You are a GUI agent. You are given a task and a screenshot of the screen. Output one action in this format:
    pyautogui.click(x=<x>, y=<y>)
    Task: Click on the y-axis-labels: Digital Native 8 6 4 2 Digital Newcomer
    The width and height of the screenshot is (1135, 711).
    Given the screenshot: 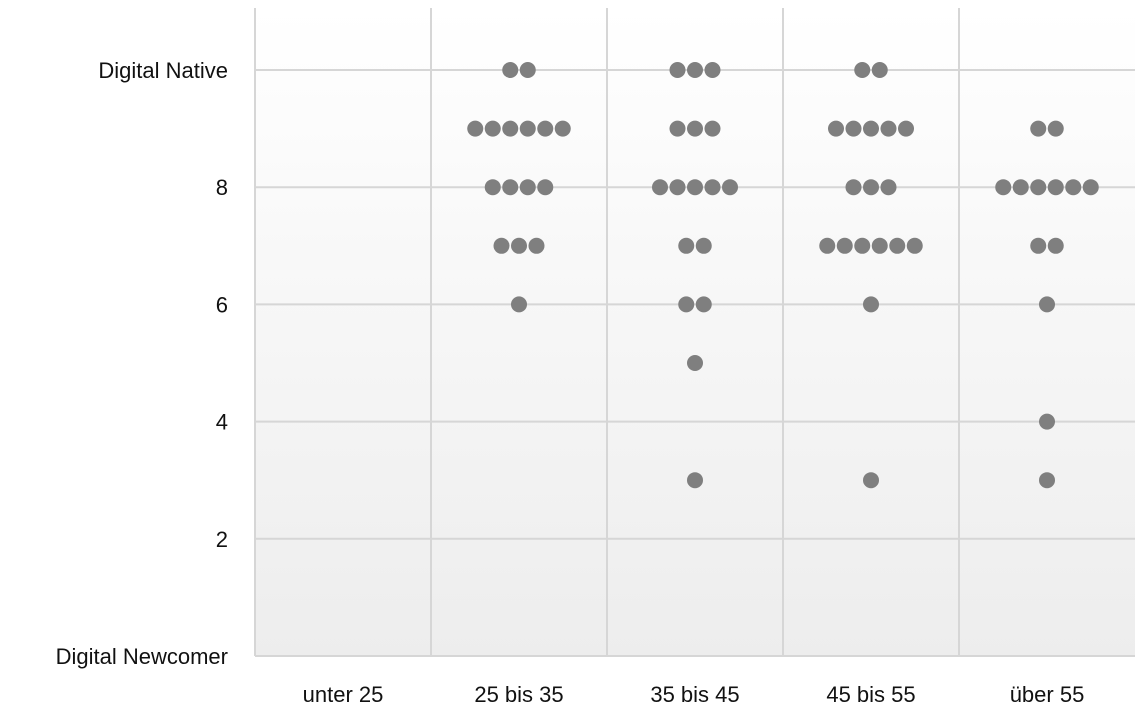 What is the action you would take?
    pyautogui.click(x=142, y=363)
    